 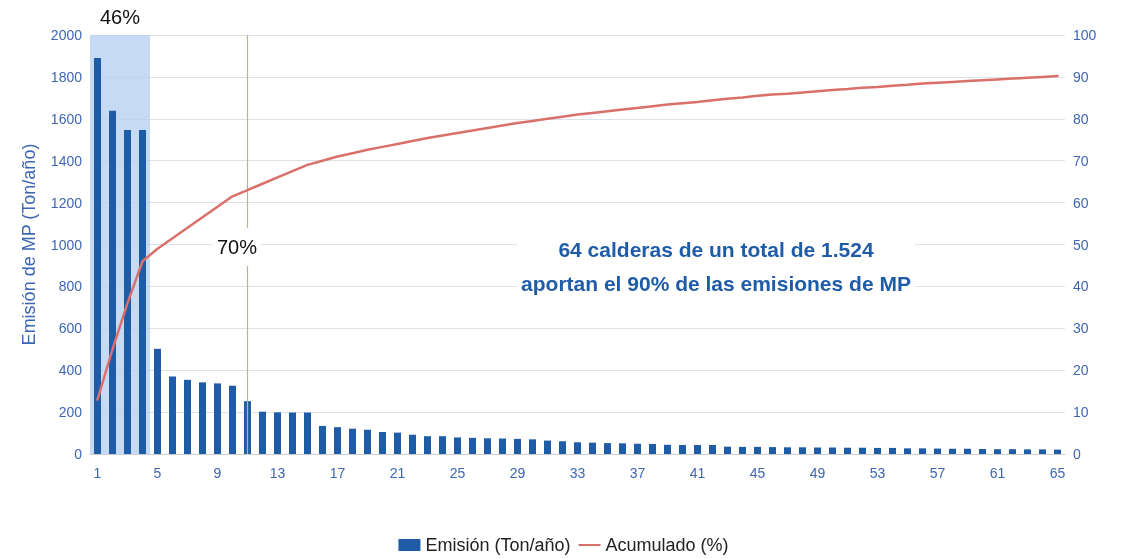 I want to click on x-tick-label: 53, so click(x=877, y=473).